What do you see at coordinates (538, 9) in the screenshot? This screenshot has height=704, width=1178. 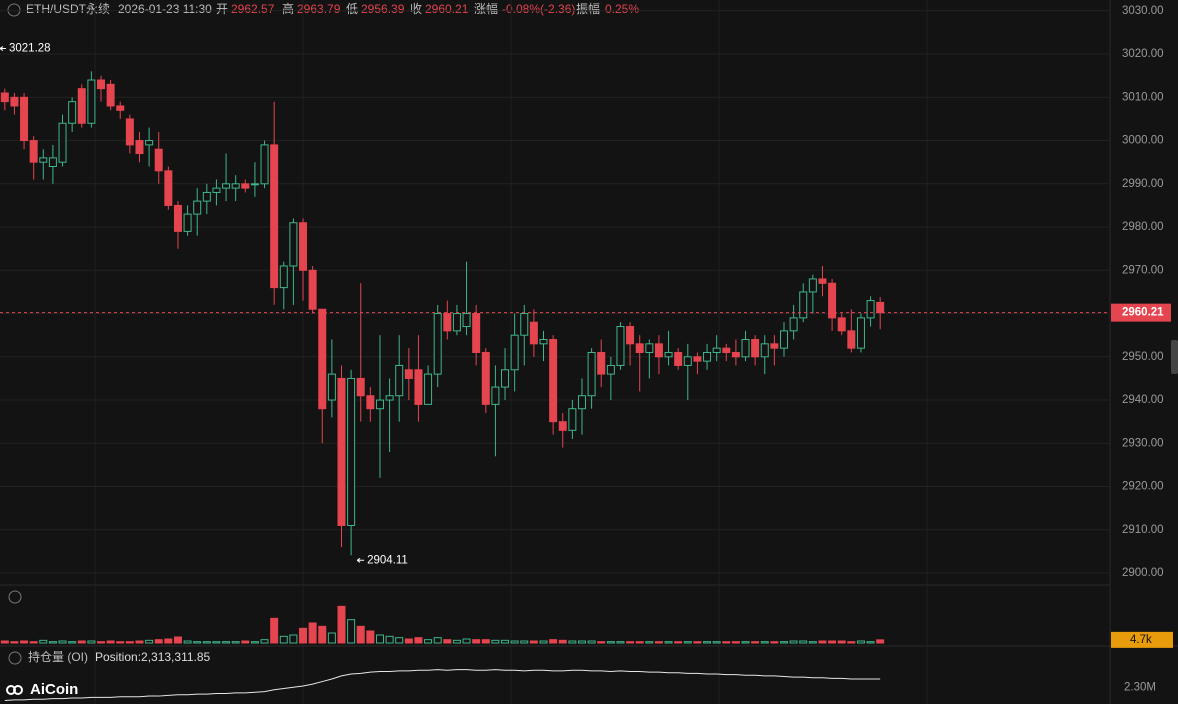 I see `change-value: -0.08%(-2.36)` at bounding box center [538, 9].